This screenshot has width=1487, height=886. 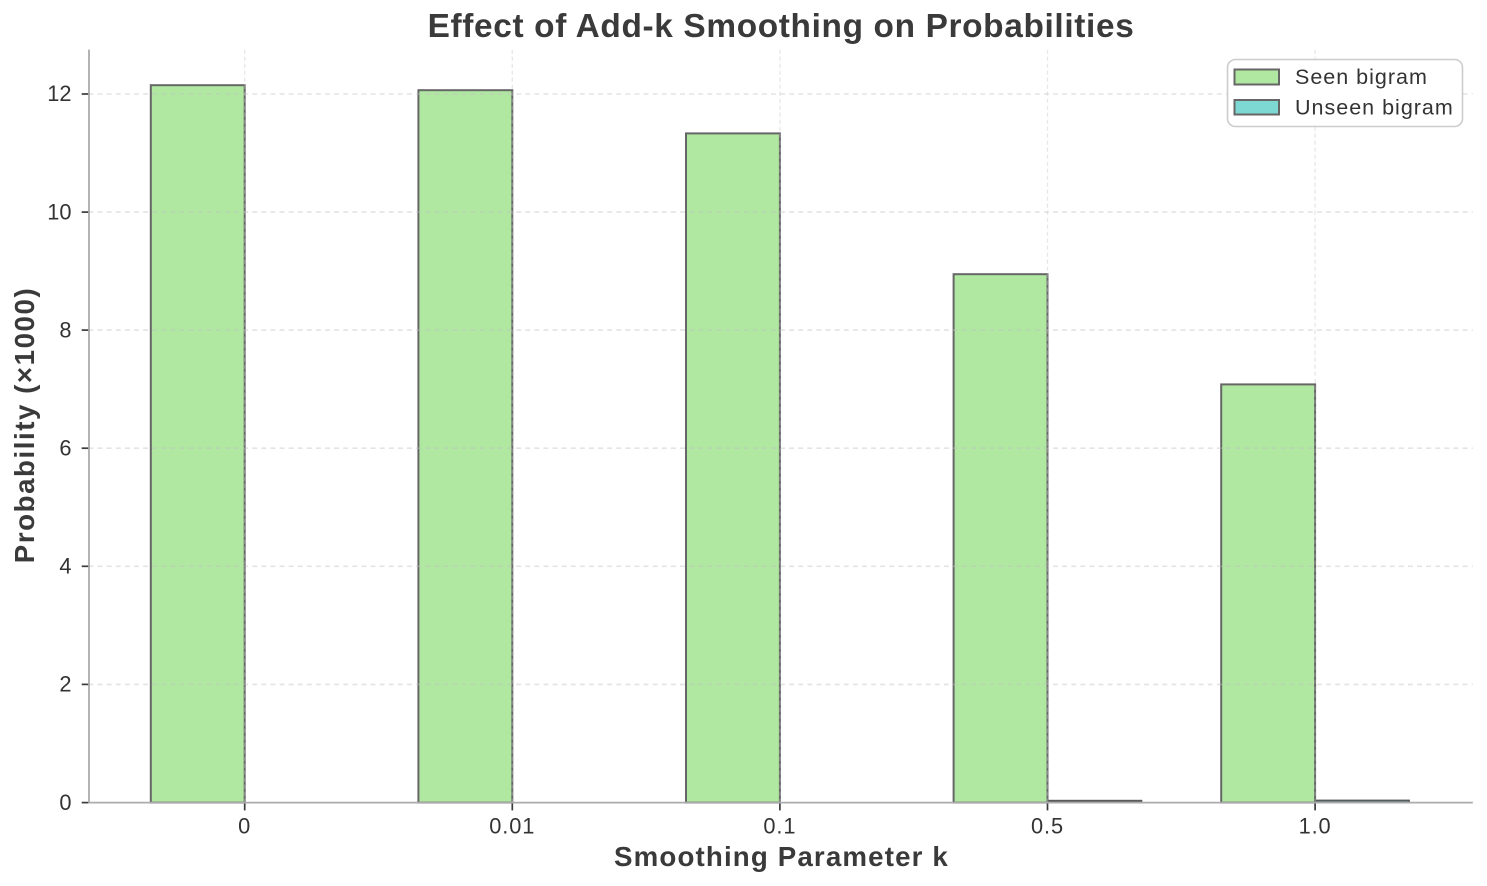 What do you see at coordinates (65, 684) in the screenshot?
I see `svg-text: 2` at bounding box center [65, 684].